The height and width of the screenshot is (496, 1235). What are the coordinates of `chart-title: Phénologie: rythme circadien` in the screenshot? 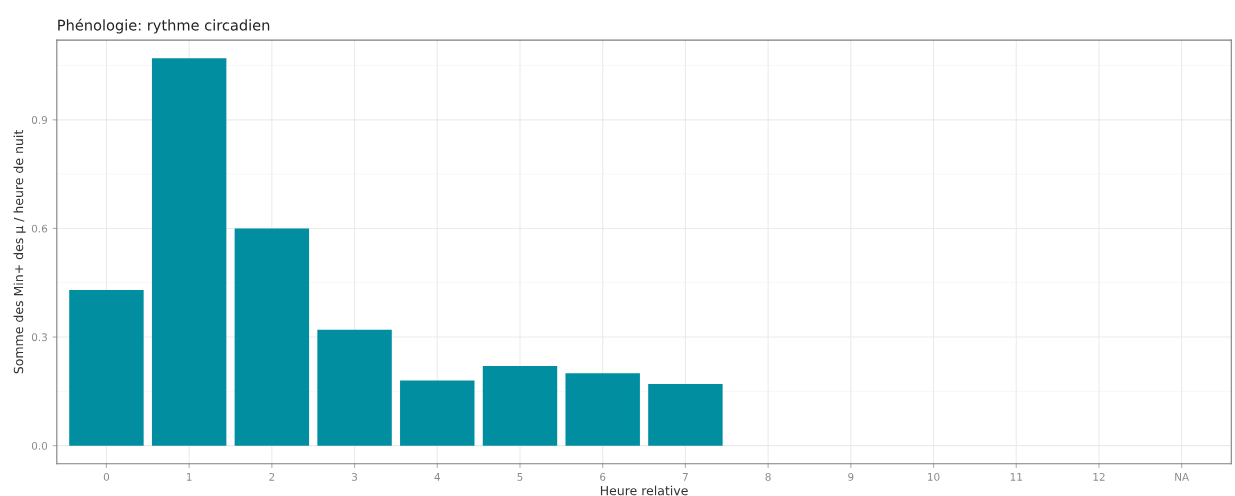 It's located at (164, 26).